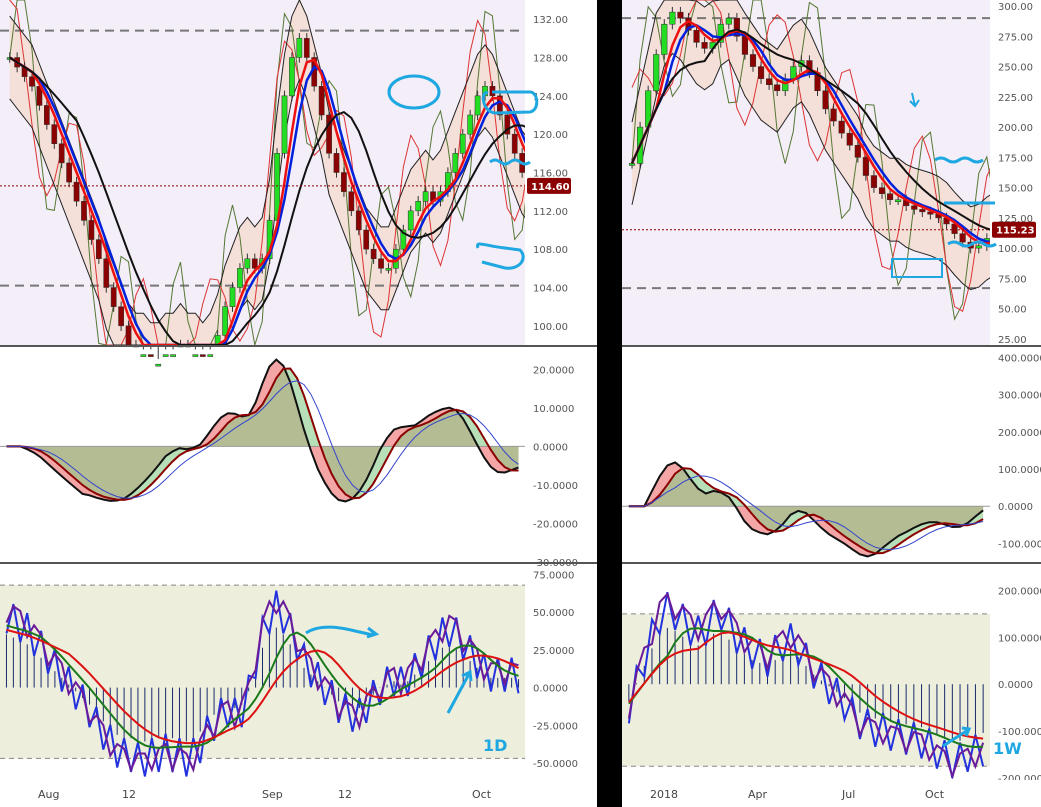 This screenshot has height=807, width=1041. Describe the element at coordinates (561, 172) in the screenshot. I see `price-axis-bg` at that location.